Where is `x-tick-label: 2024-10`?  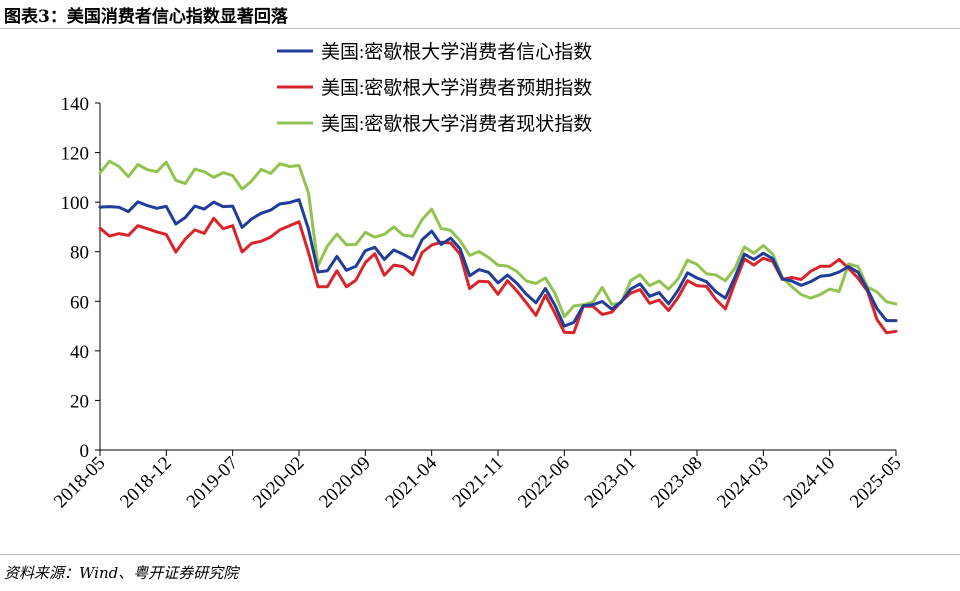 x-tick-label: 2024-10 is located at coordinates (810, 483).